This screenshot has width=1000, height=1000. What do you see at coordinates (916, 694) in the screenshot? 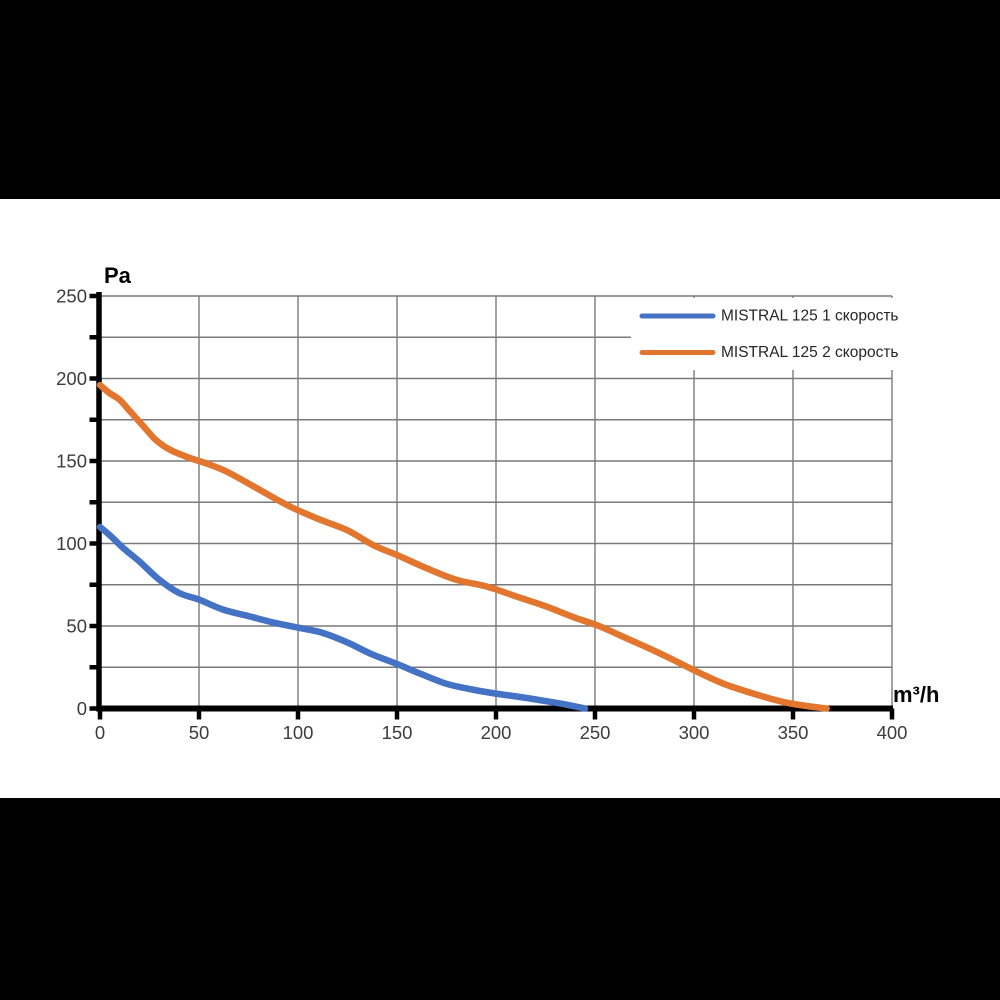
I see `x-axis-title: m³/h` at bounding box center [916, 694].